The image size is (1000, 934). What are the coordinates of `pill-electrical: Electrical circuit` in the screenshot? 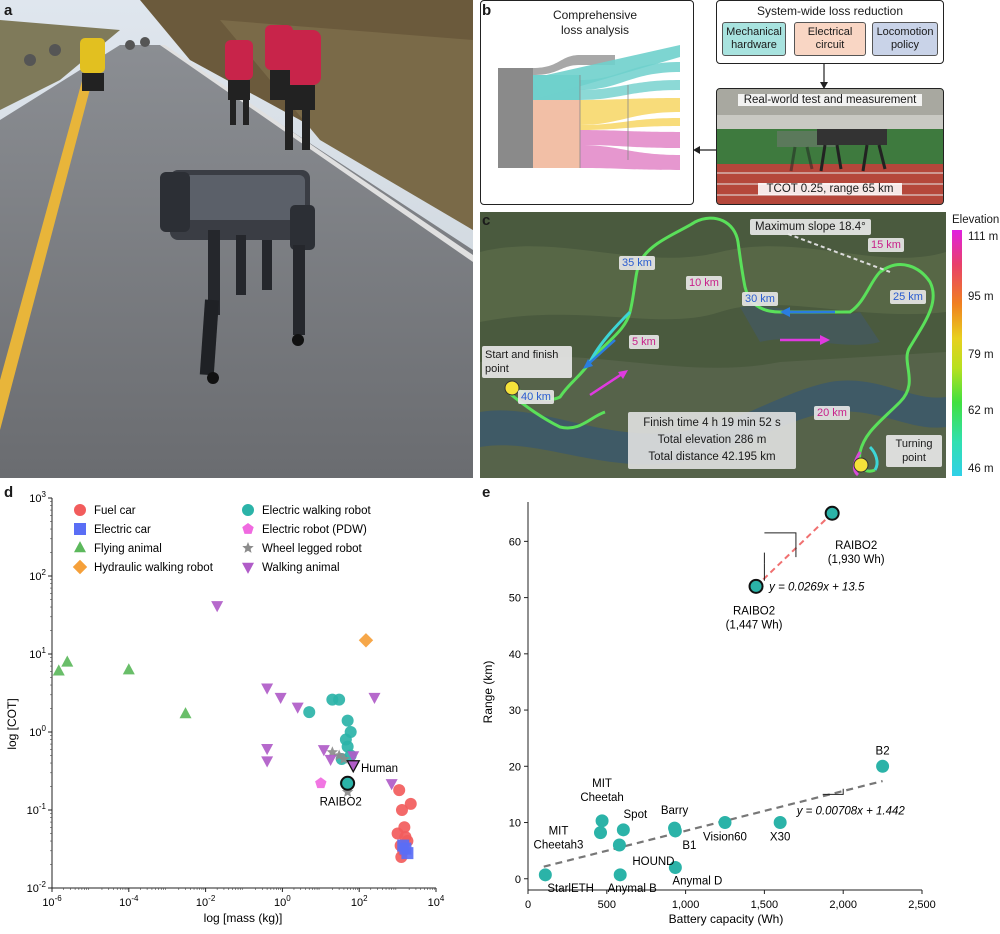 It's located at (830, 39).